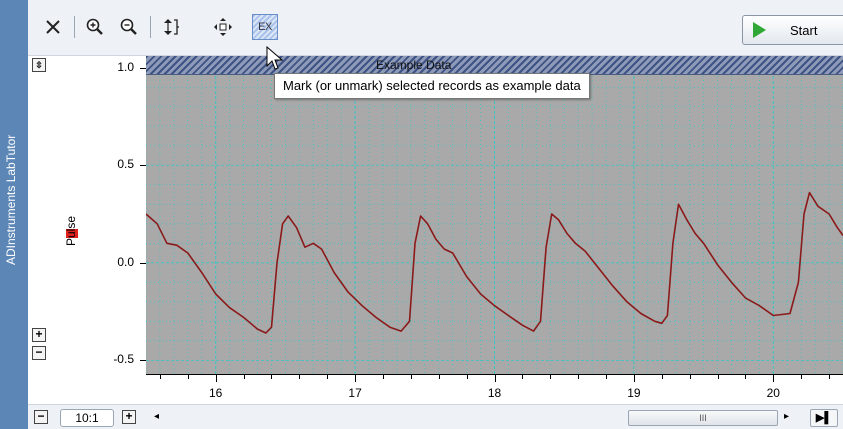 The height and width of the screenshot is (429, 843). What do you see at coordinates (634, 393) in the screenshot?
I see `x-tick-label: 19` at bounding box center [634, 393].